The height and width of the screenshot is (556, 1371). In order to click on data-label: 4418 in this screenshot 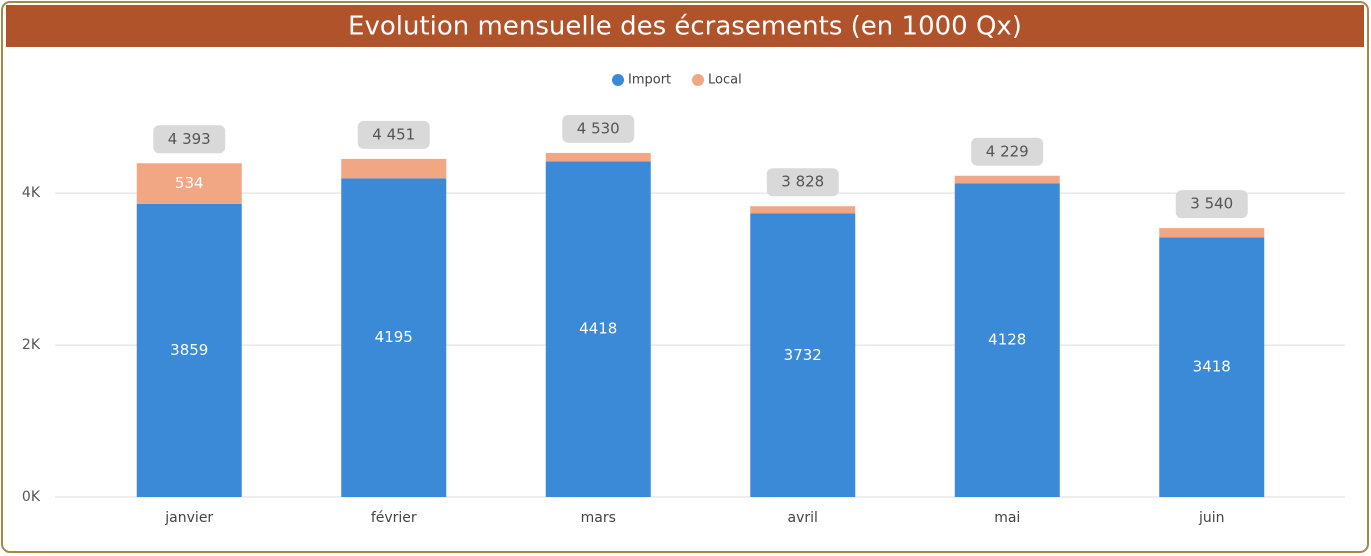, I will do `click(598, 329)`.